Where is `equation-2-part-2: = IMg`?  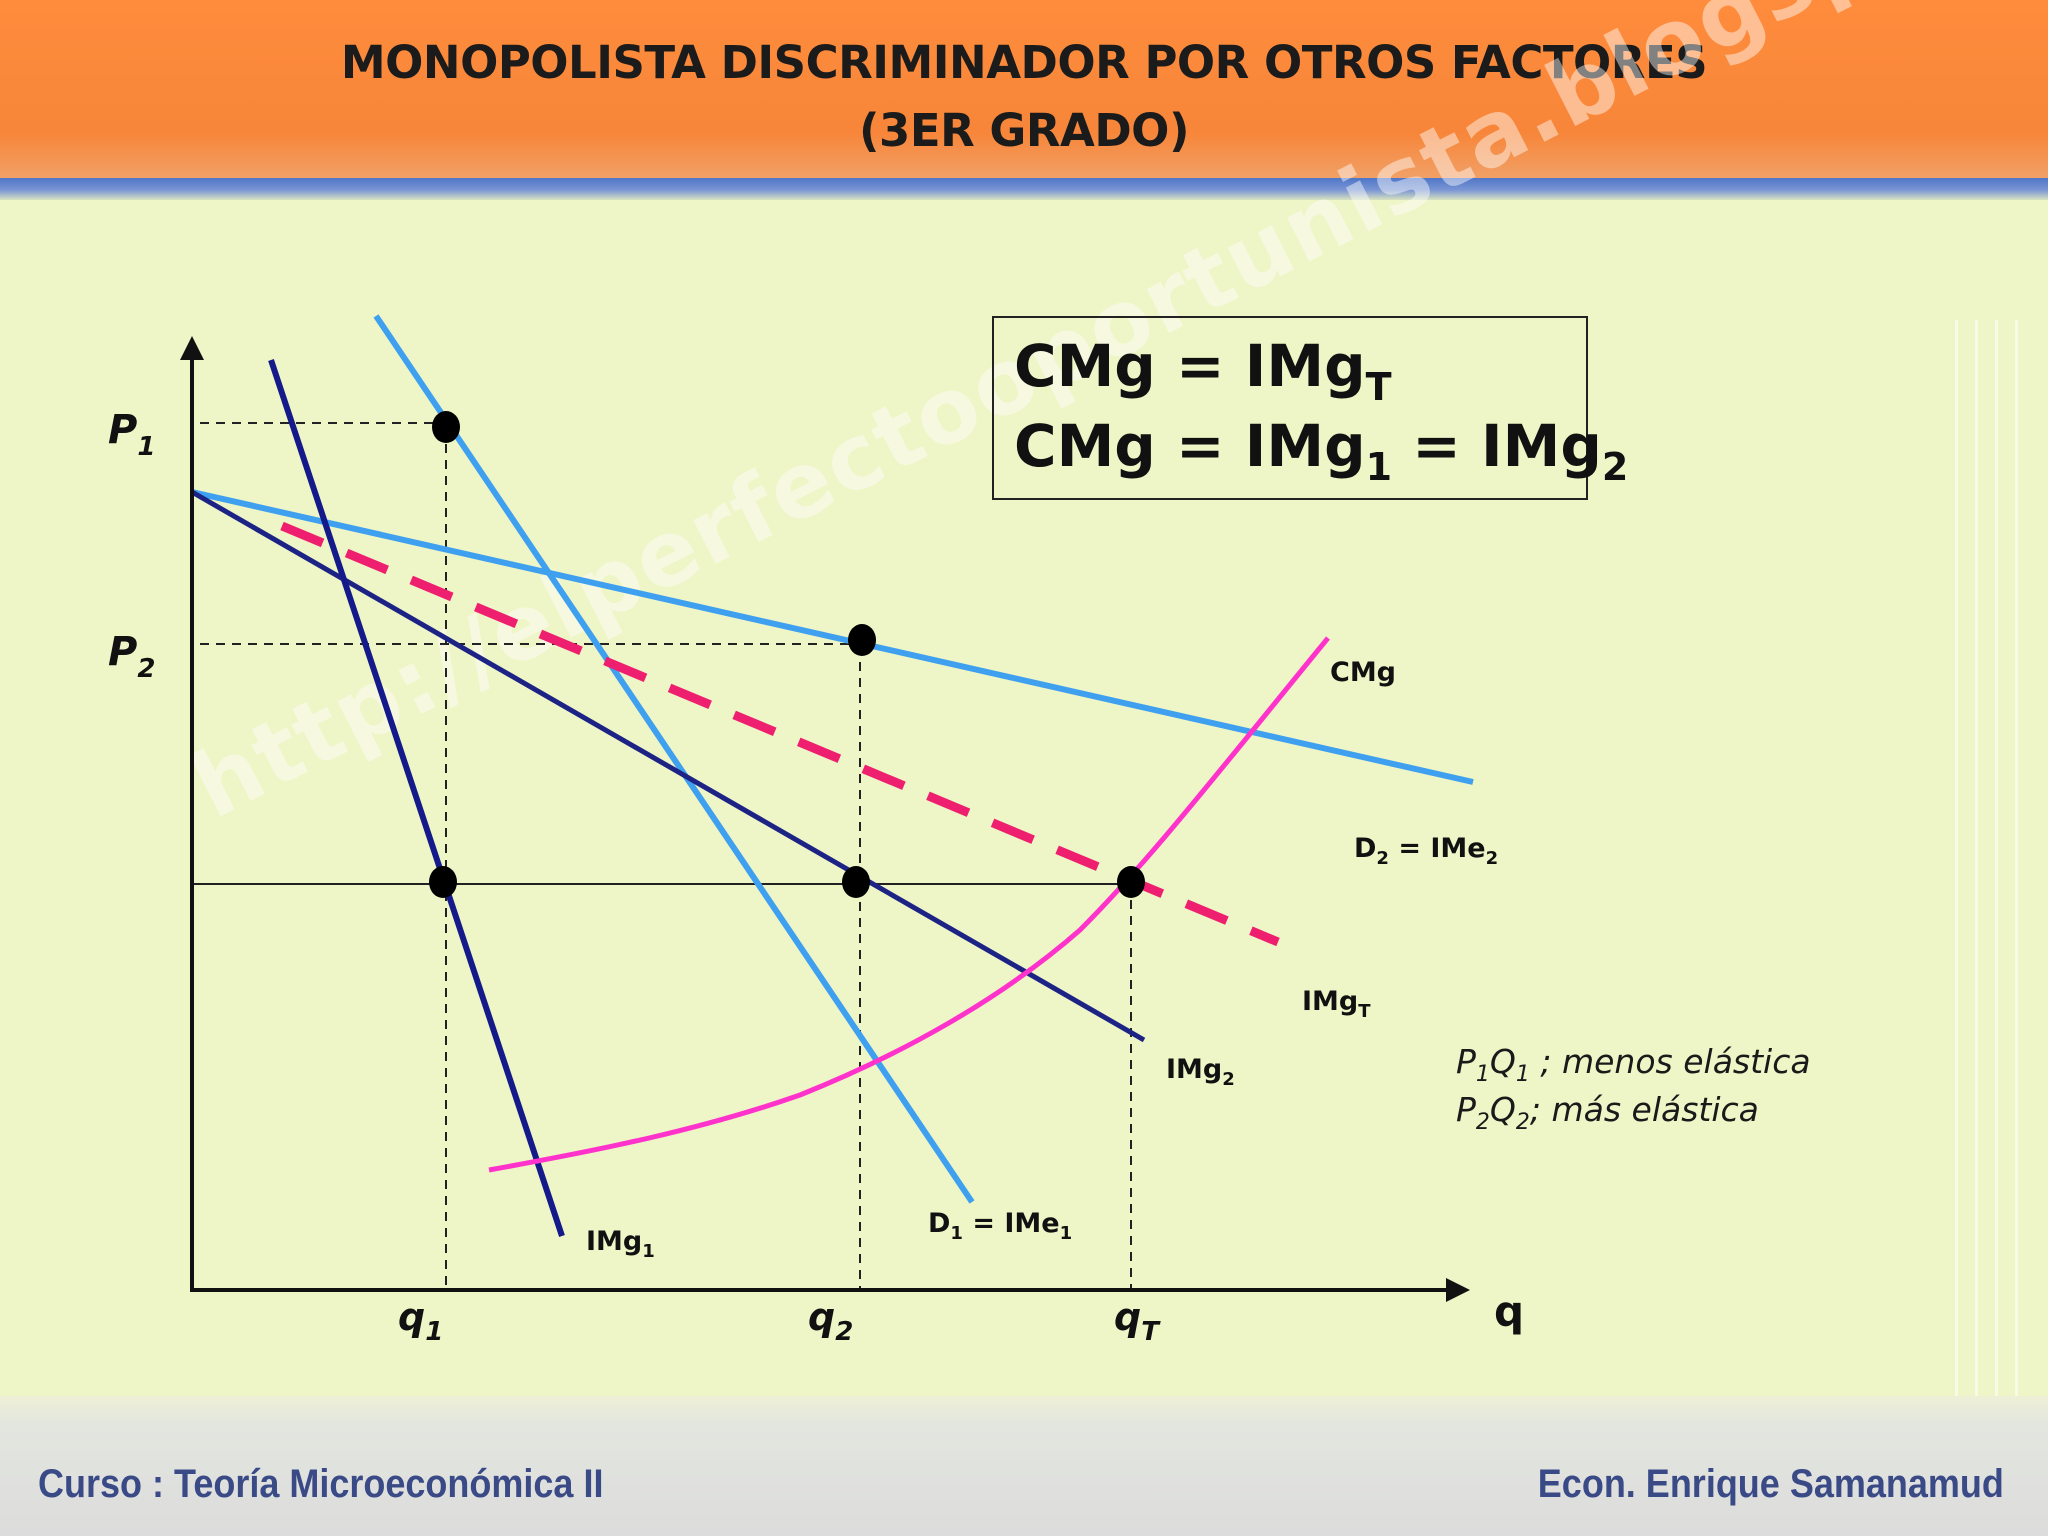
equation-2-part-2: = IMg is located at coordinates (1497, 446).